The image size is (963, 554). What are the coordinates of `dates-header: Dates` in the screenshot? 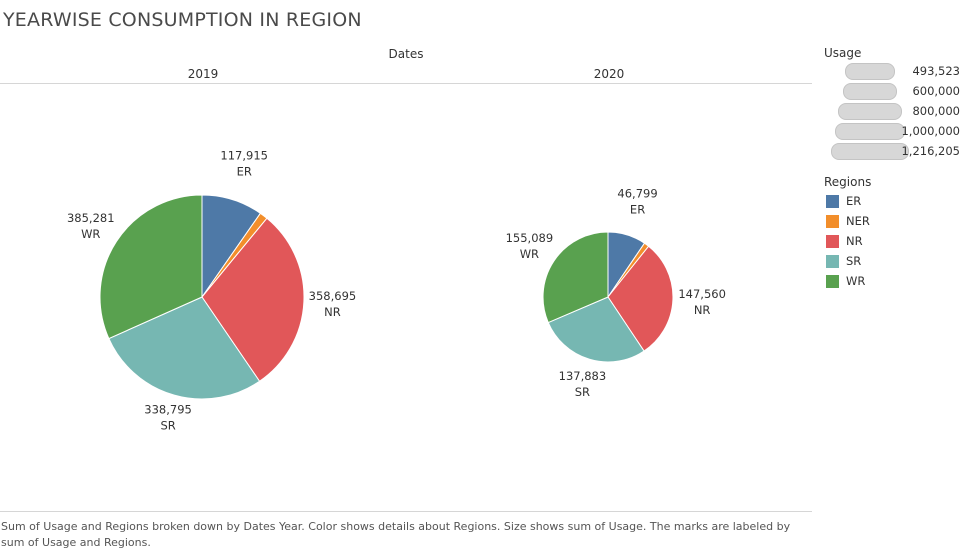 It's located at (406, 54).